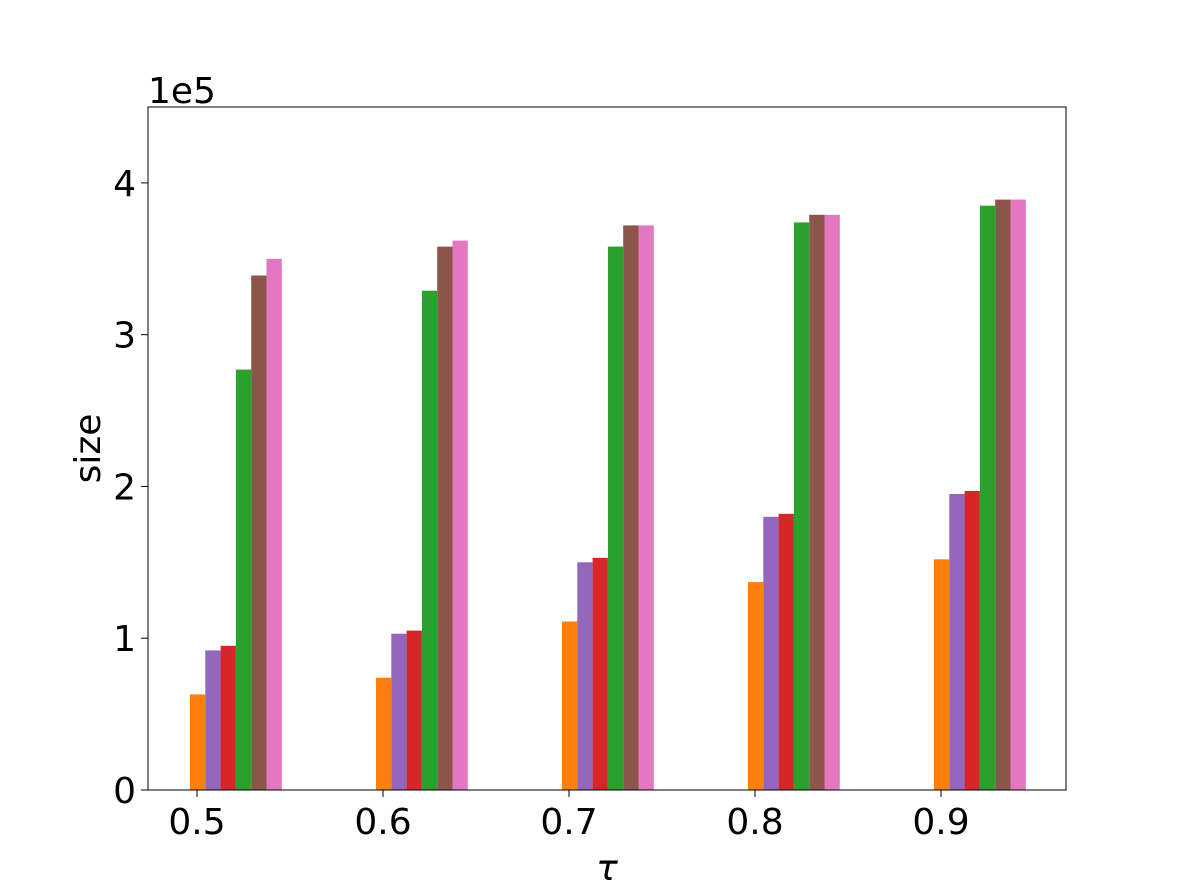 Image resolution: width=1184 pixels, height=888 pixels. What do you see at coordinates (213, 720) in the screenshot?
I see `bar-0.5-series-2` at bounding box center [213, 720].